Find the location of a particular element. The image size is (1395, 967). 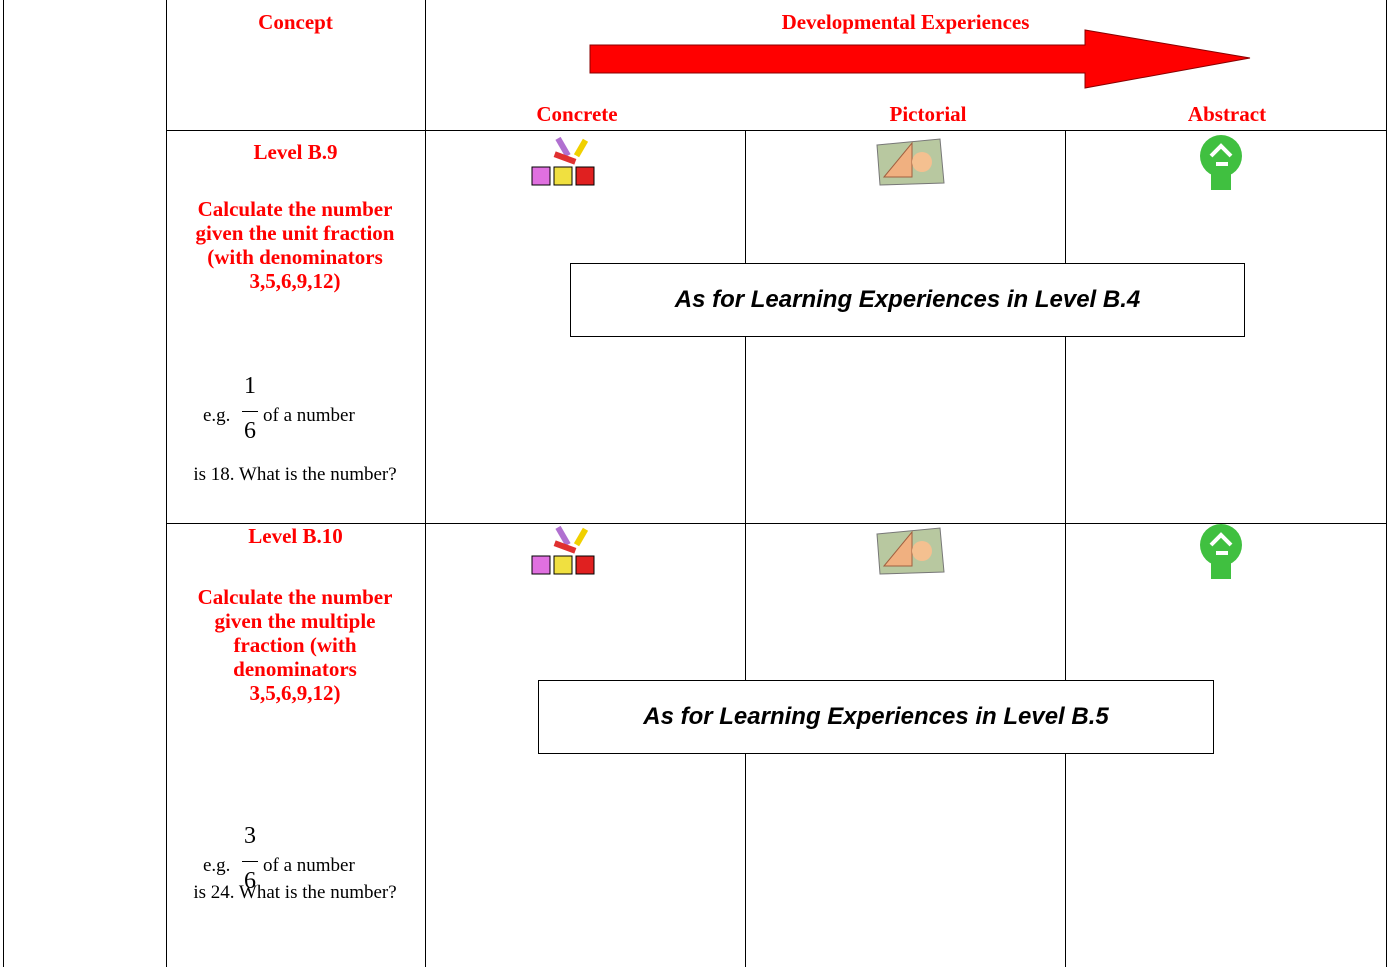

column-header: Concrete is located at coordinates (577, 114).